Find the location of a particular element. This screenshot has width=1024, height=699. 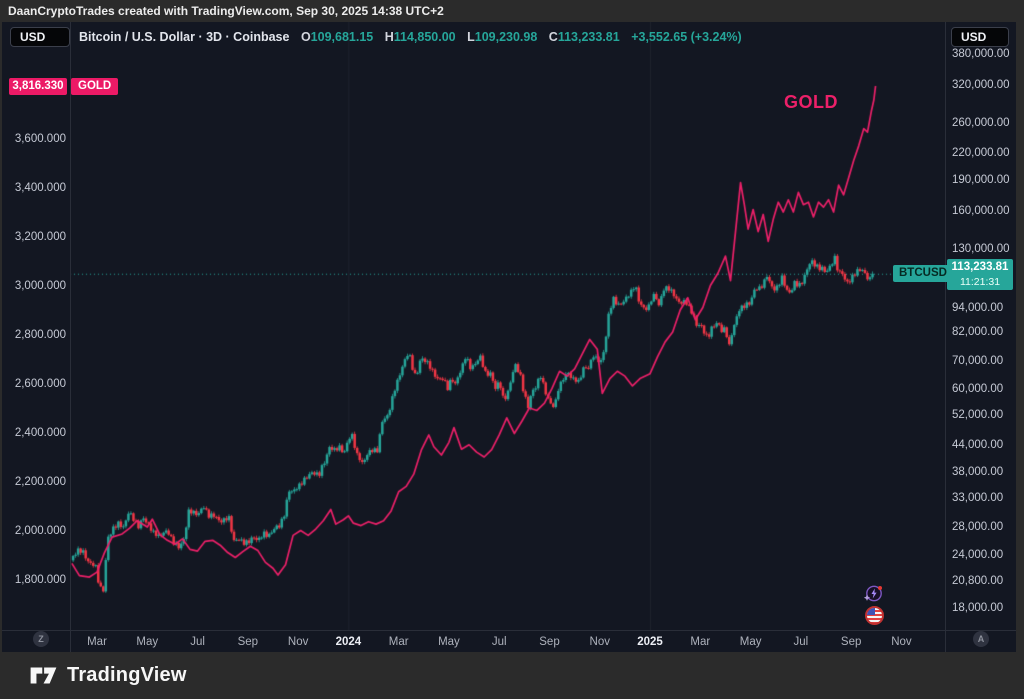

left-axis-tick: 2,600.000 is located at coordinates (40, 384).